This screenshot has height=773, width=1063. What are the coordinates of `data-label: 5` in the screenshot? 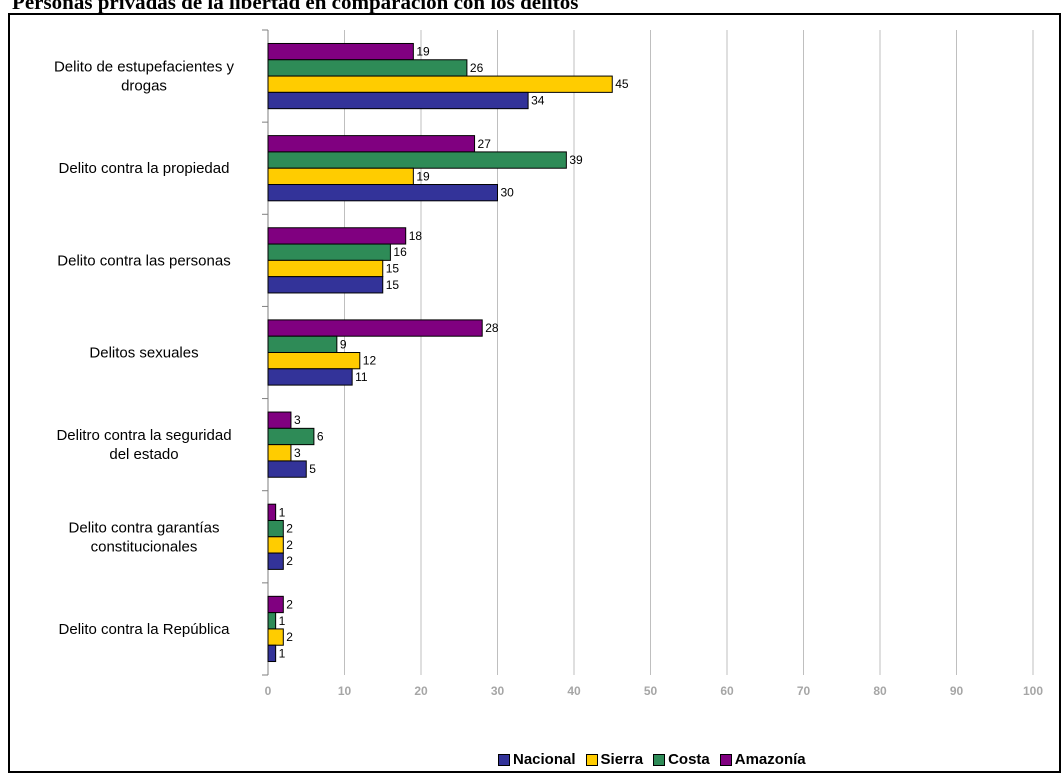 It's located at (312, 469).